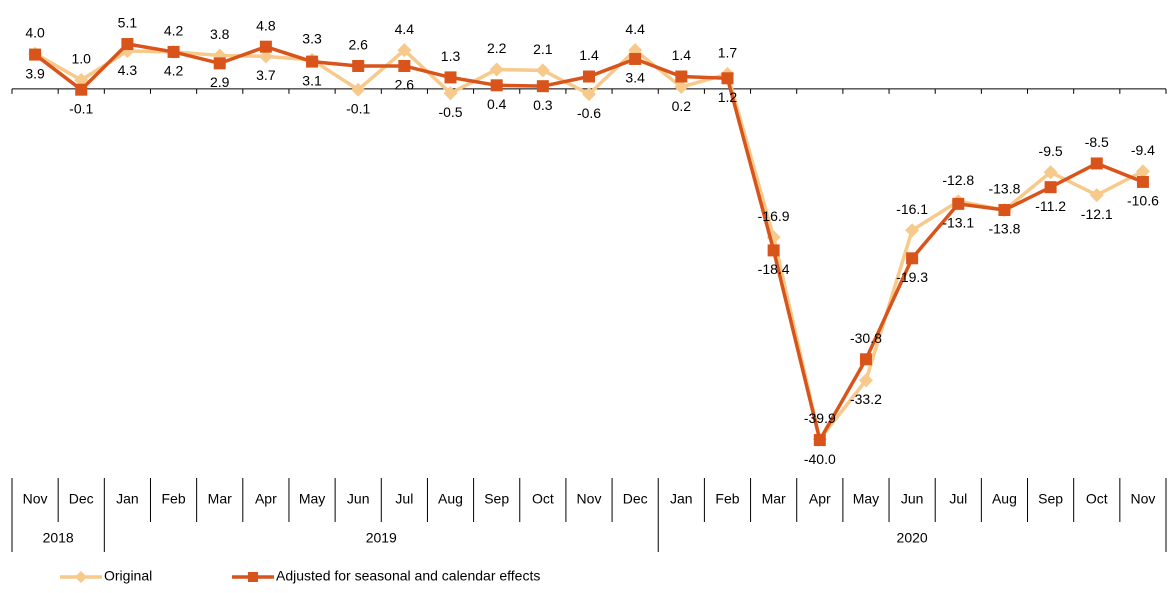 The height and width of the screenshot is (593, 1173). What do you see at coordinates (728, 97) in the screenshot?
I see `data-label: 1.2` at bounding box center [728, 97].